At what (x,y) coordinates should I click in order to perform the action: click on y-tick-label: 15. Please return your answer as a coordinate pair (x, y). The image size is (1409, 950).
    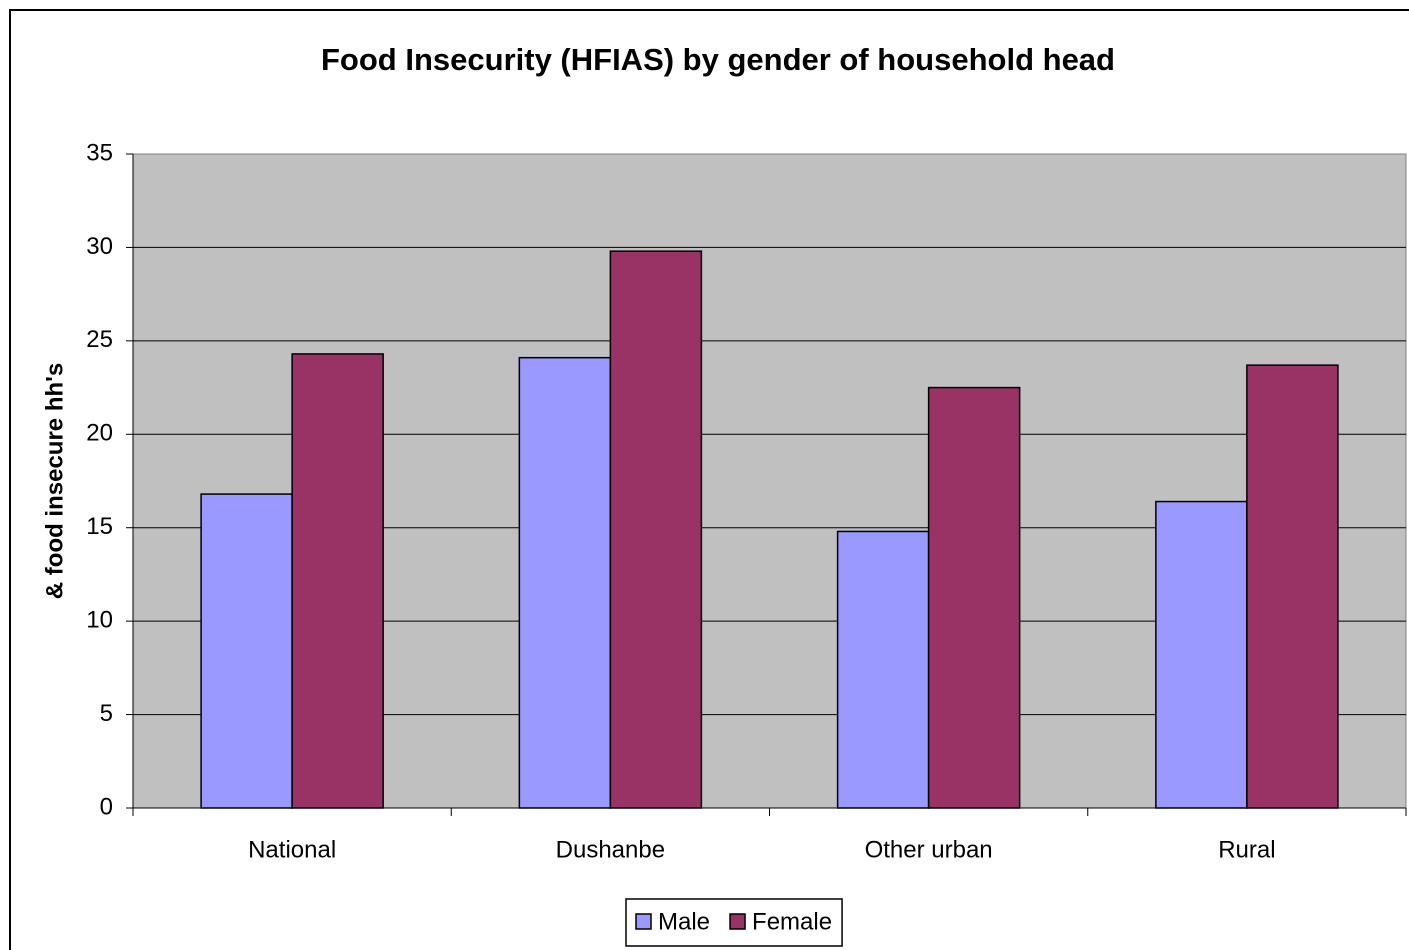
    Looking at the image, I should click on (99, 526).